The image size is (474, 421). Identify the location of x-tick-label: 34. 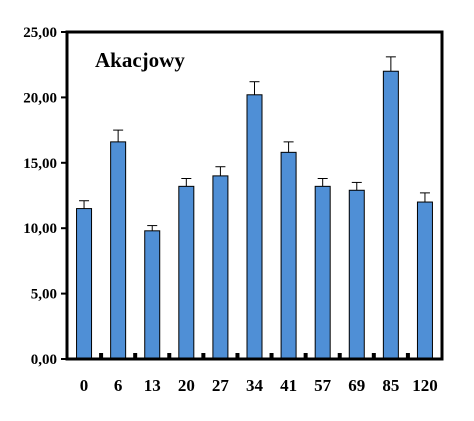
(255, 385).